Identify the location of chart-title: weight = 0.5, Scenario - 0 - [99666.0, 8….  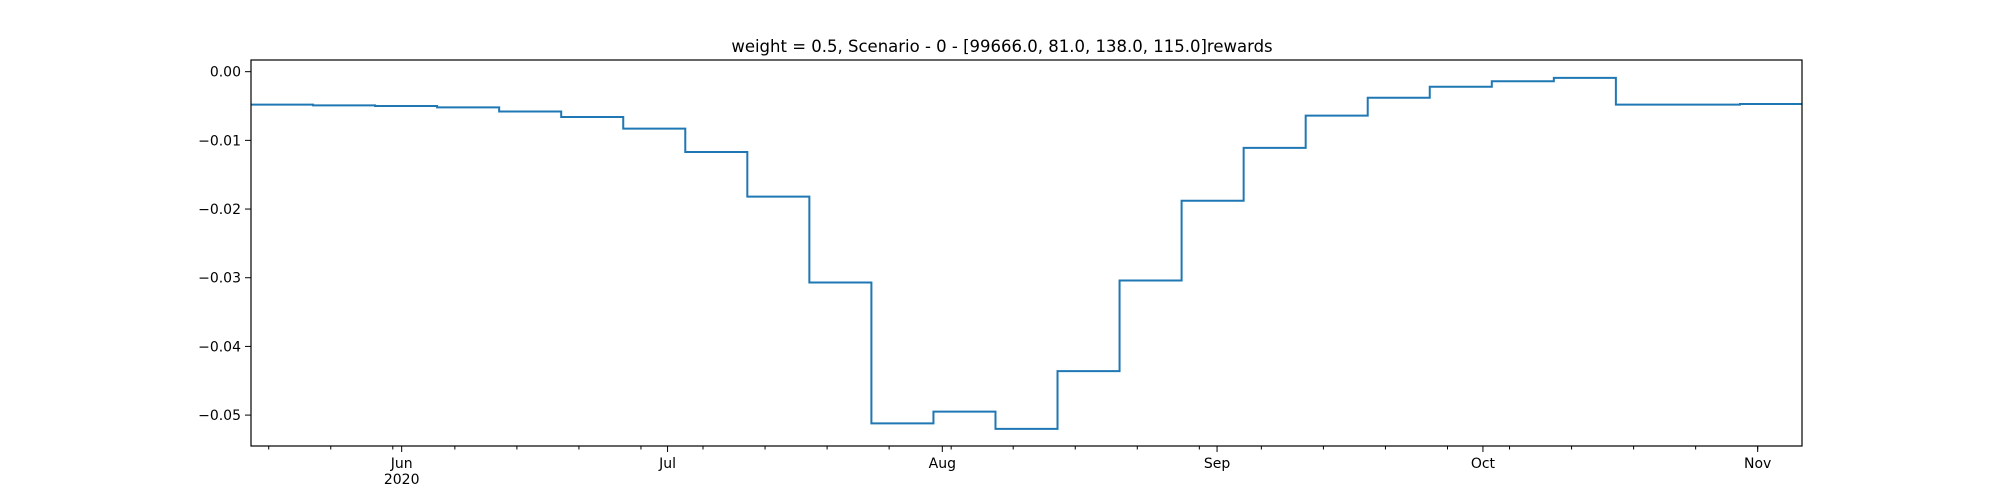
(1001, 46).